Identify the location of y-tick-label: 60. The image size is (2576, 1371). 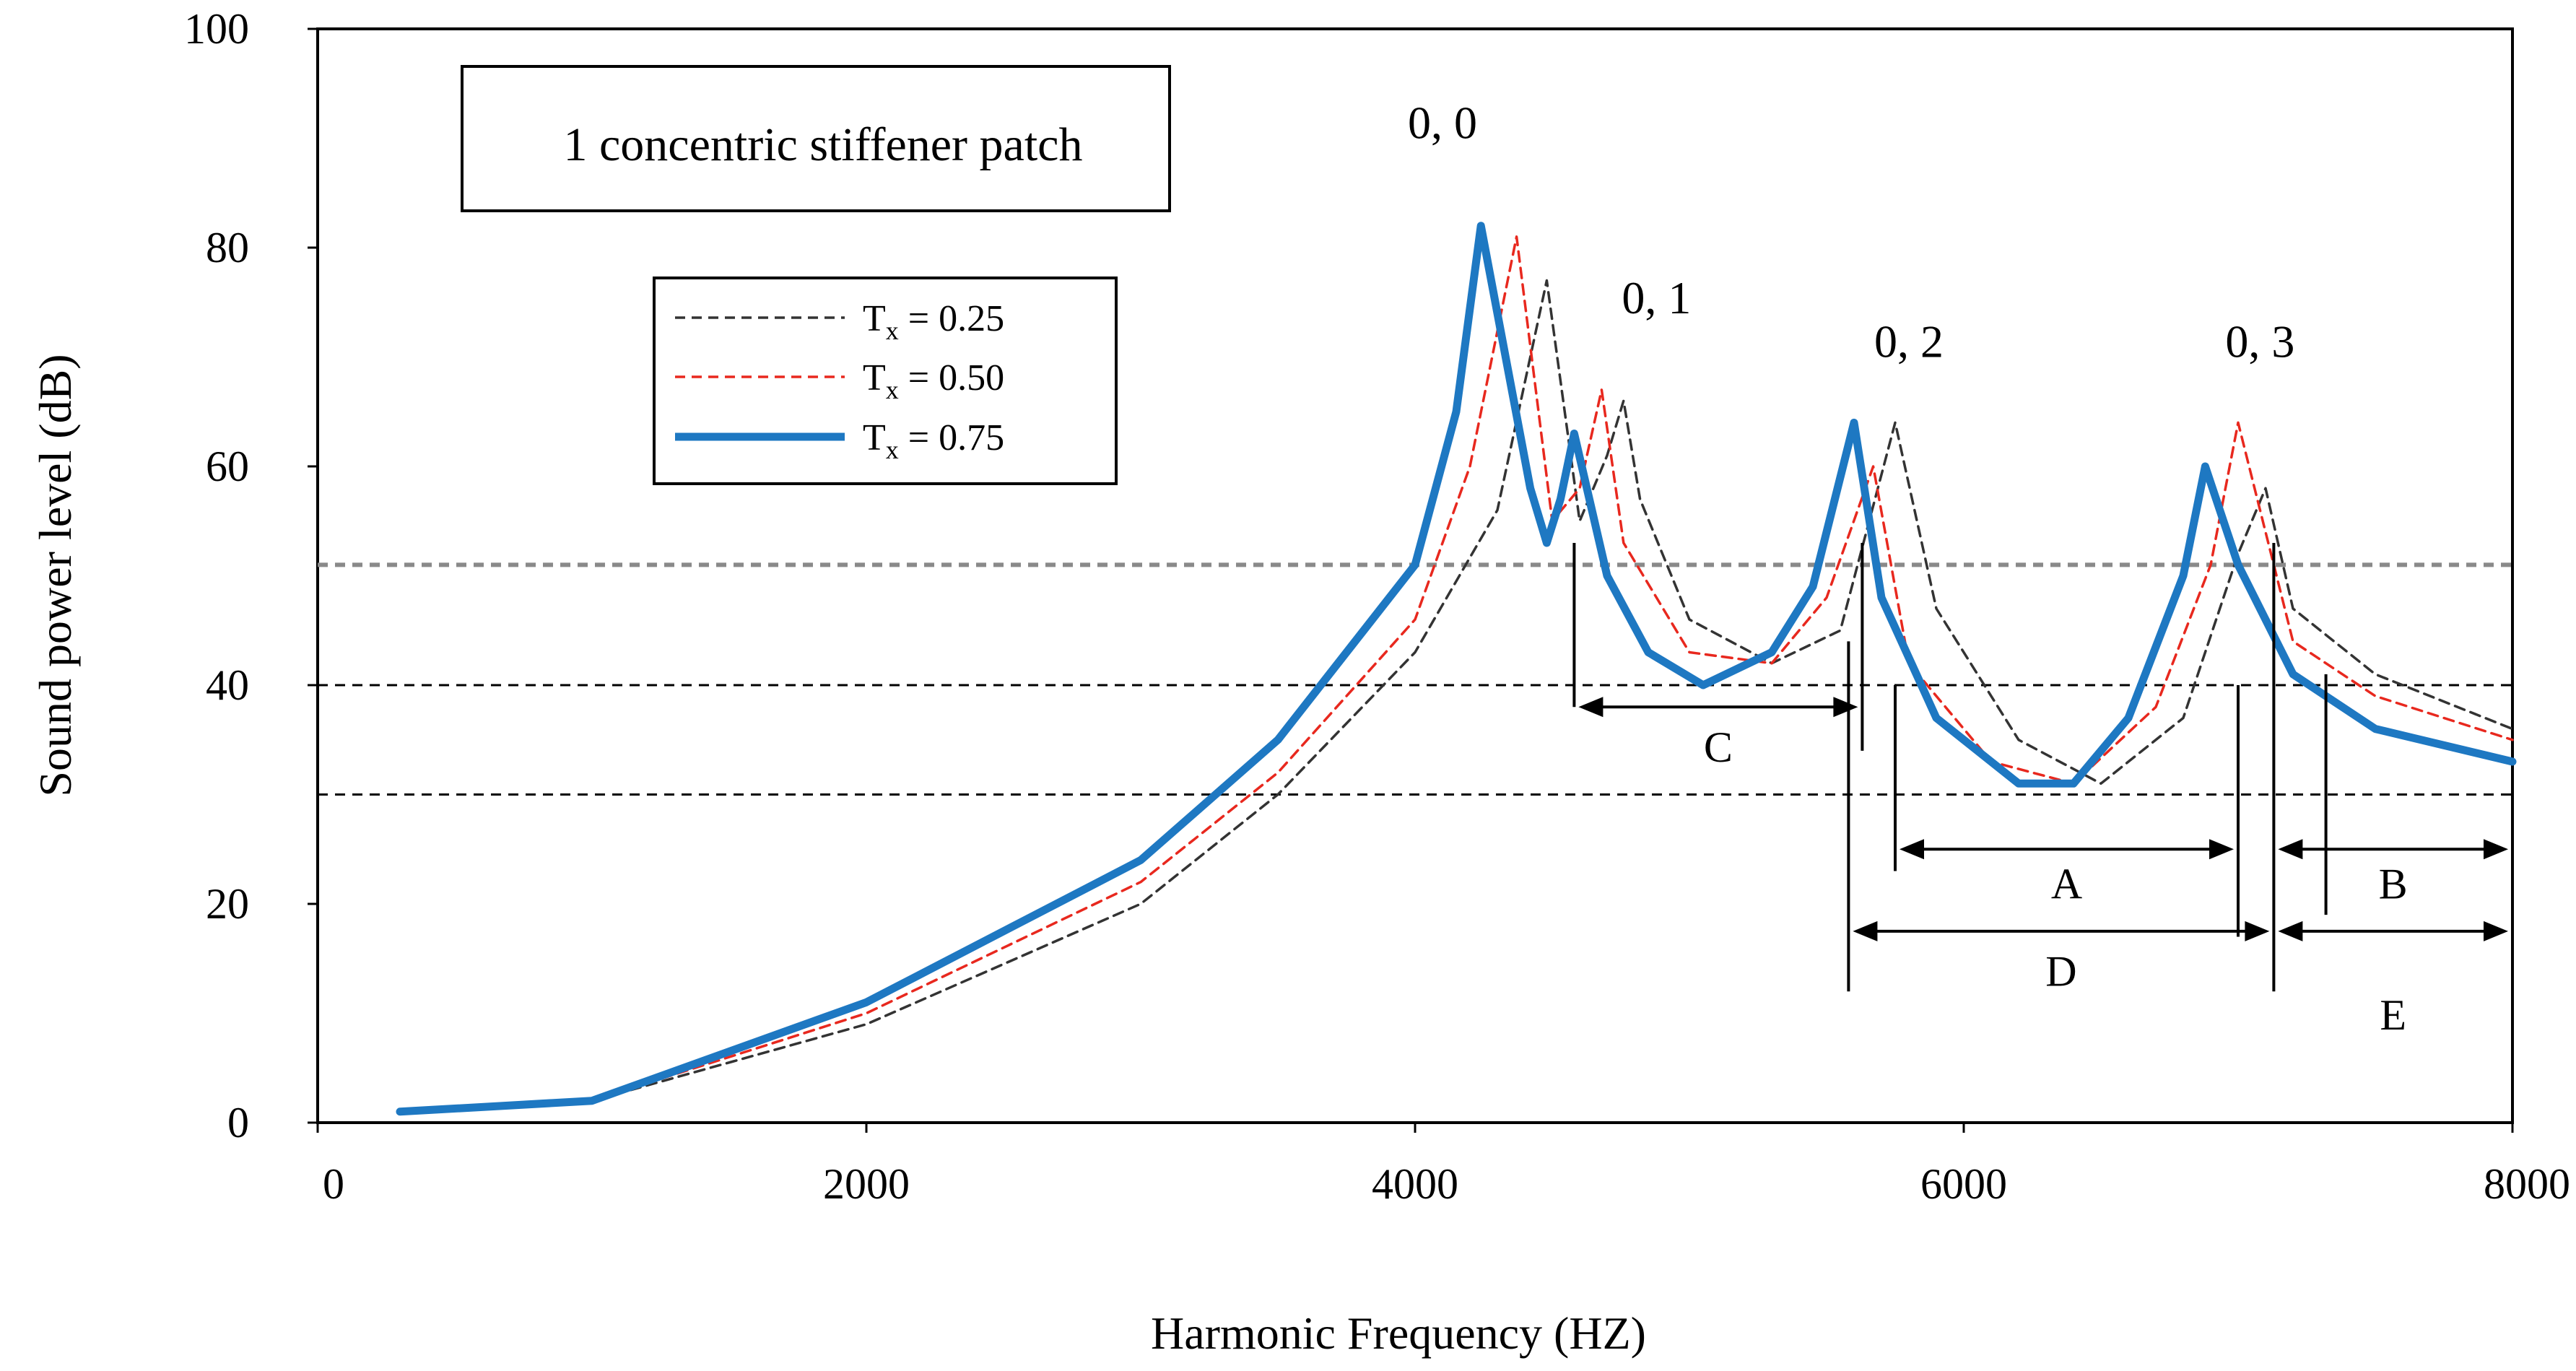
(227, 467).